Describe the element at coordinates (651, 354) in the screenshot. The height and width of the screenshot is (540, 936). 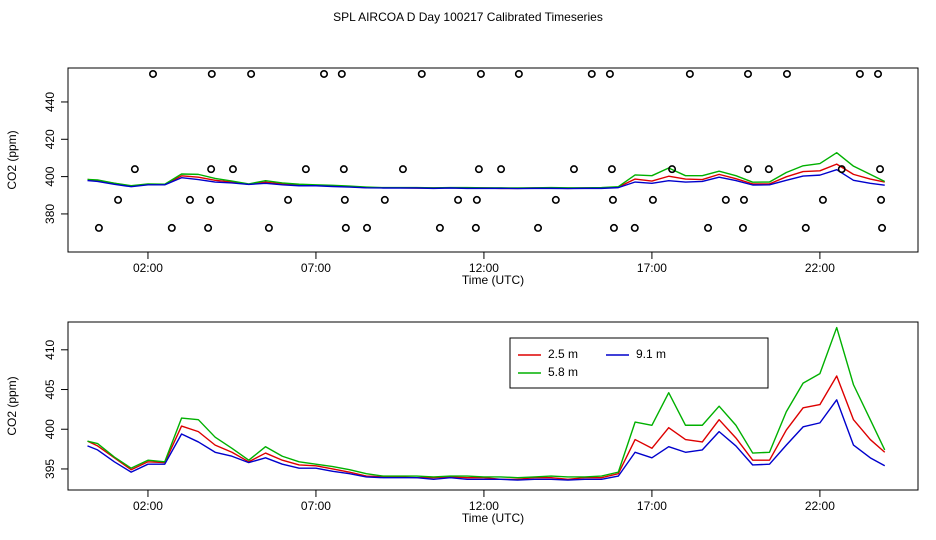
I see `legend-label: 9.1 m` at that location.